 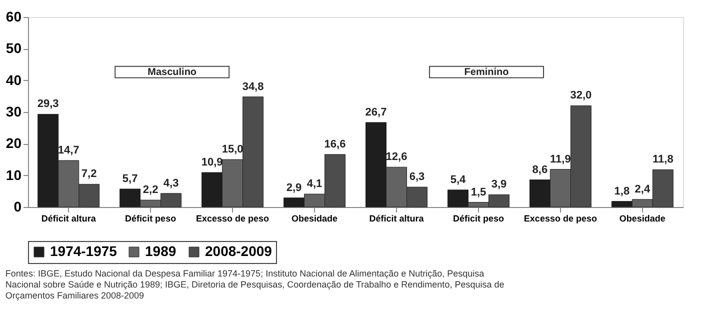 I want to click on data-label: 11,9, so click(x=560, y=159).